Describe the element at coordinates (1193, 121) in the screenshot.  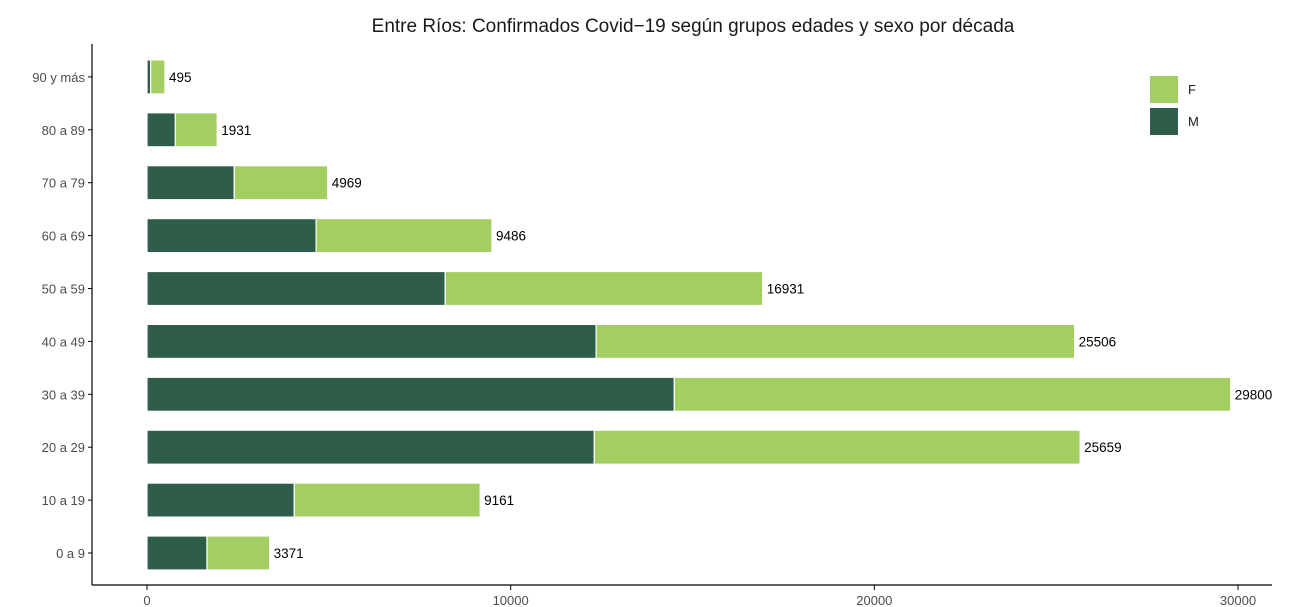
I see `legend-label-m: M` at that location.